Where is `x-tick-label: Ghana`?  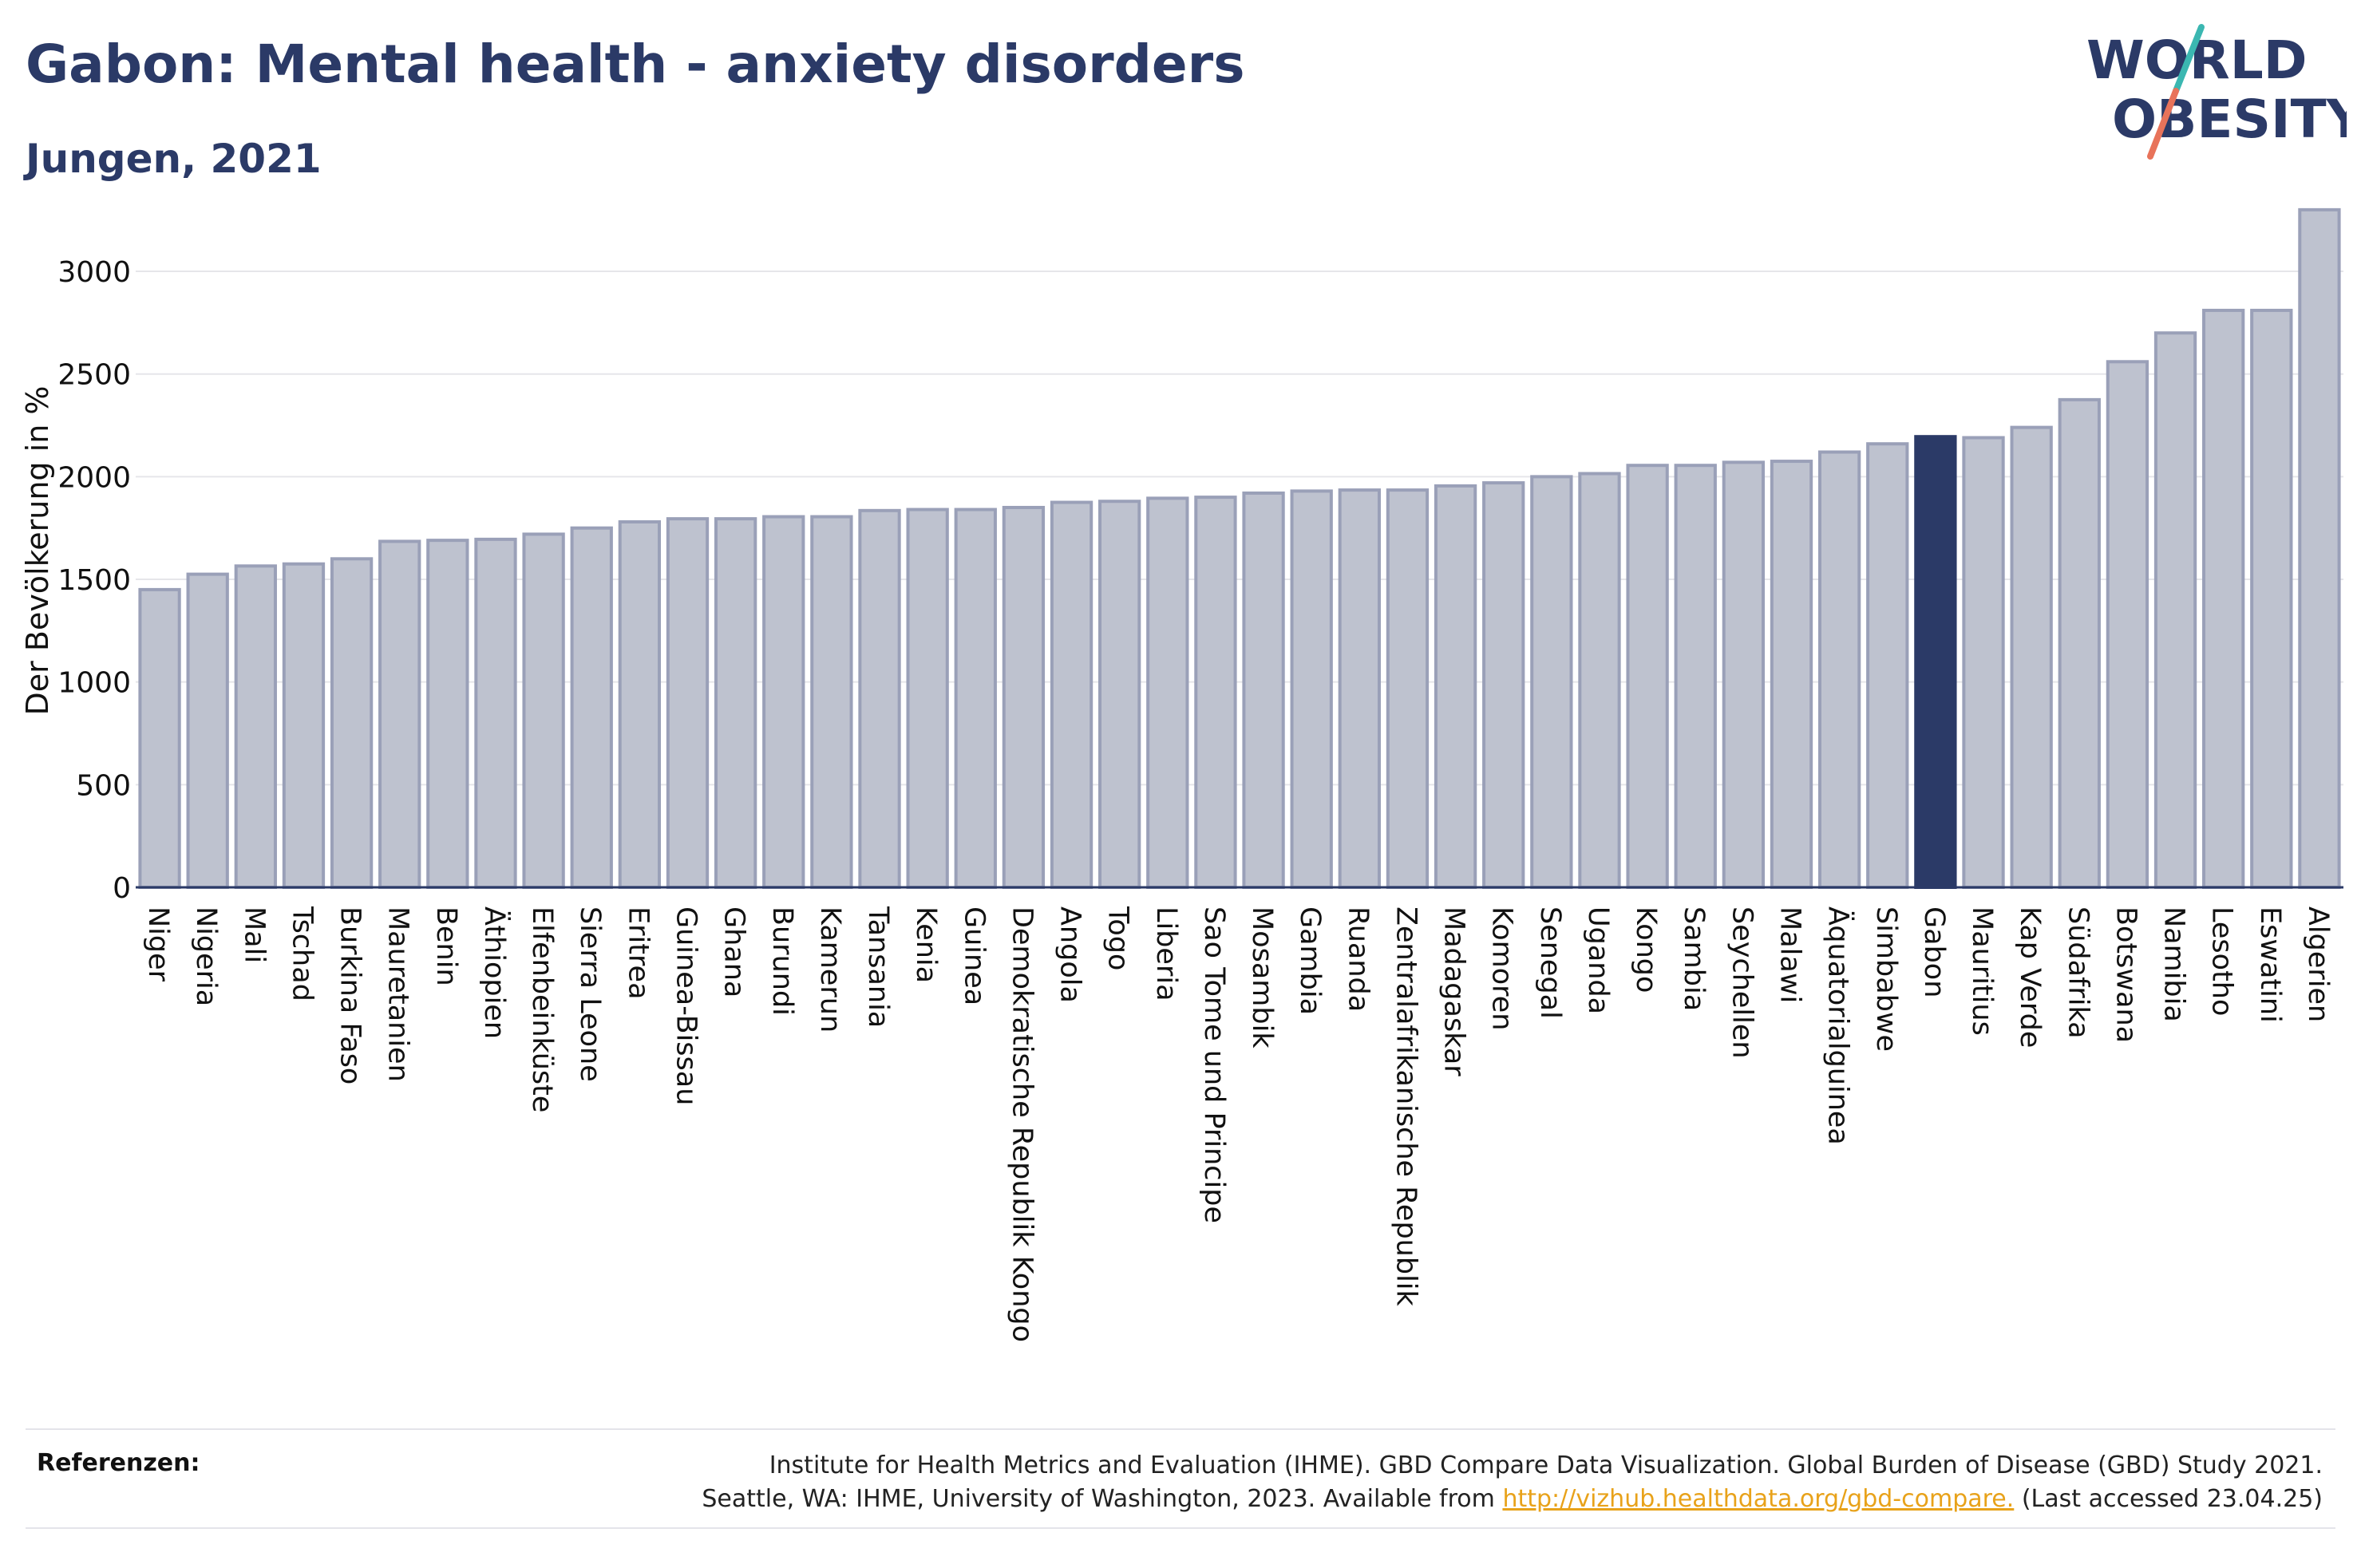
x-tick-label: Ghana is located at coordinates (734, 951).